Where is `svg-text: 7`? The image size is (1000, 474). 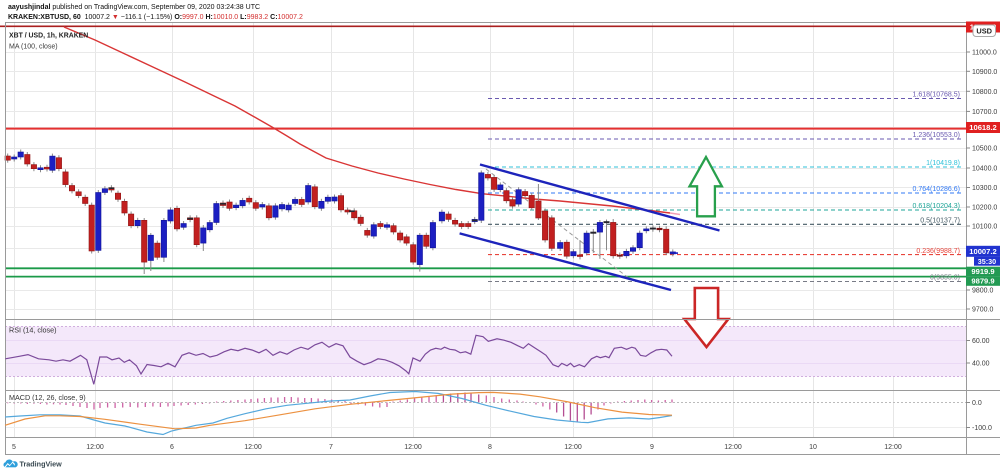 svg-text: 7 is located at coordinates (331, 447).